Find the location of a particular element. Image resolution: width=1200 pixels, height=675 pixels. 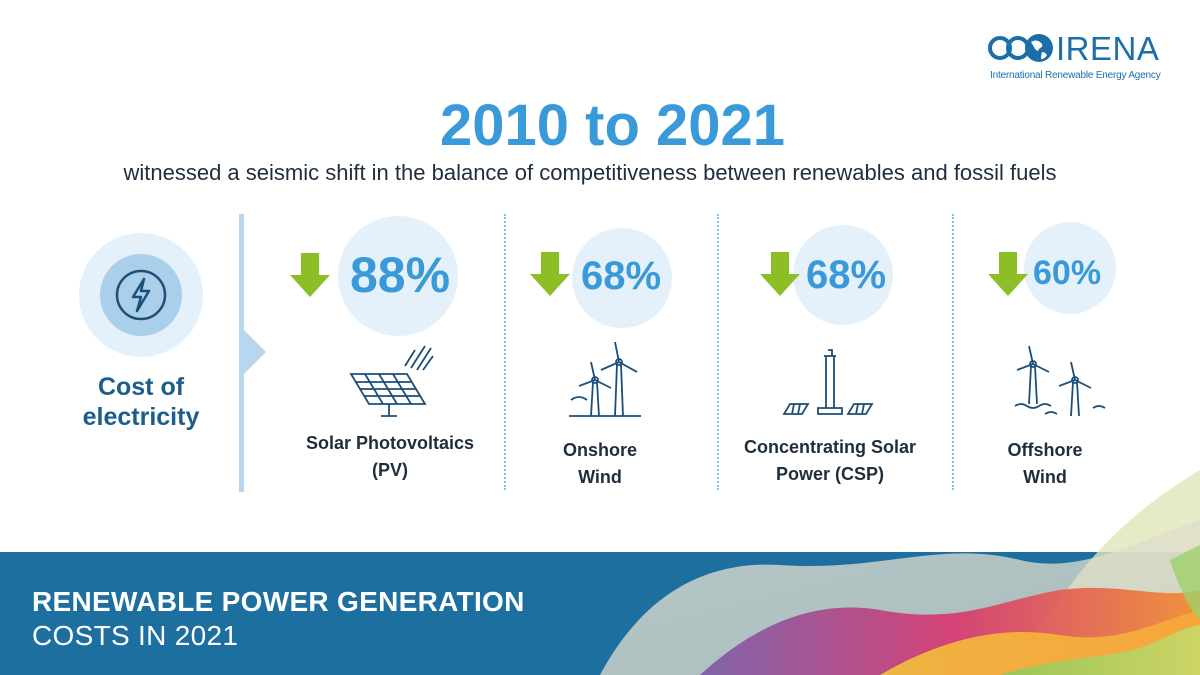

electricity-circle-inner is located at coordinates (141, 295).